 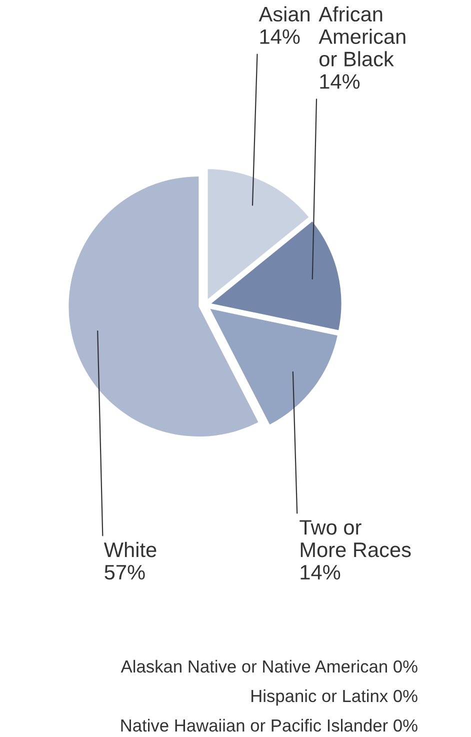 I want to click on category-label: Hispanic or Latinx 0%, so click(x=335, y=697).